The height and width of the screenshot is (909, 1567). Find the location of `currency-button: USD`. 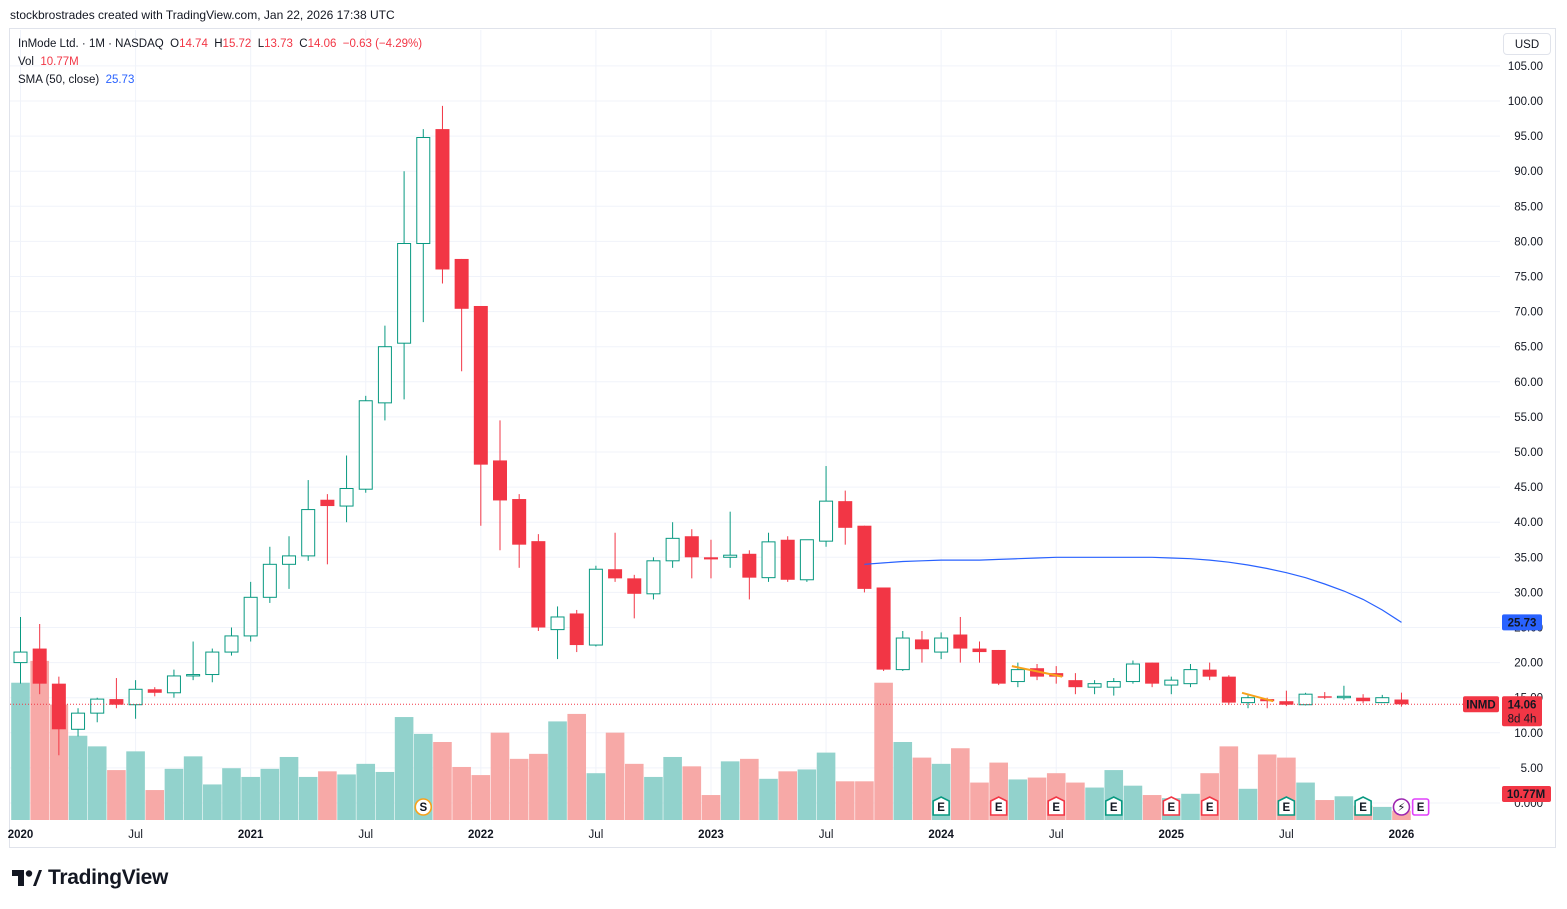

currency-button: USD is located at coordinates (1527, 44).